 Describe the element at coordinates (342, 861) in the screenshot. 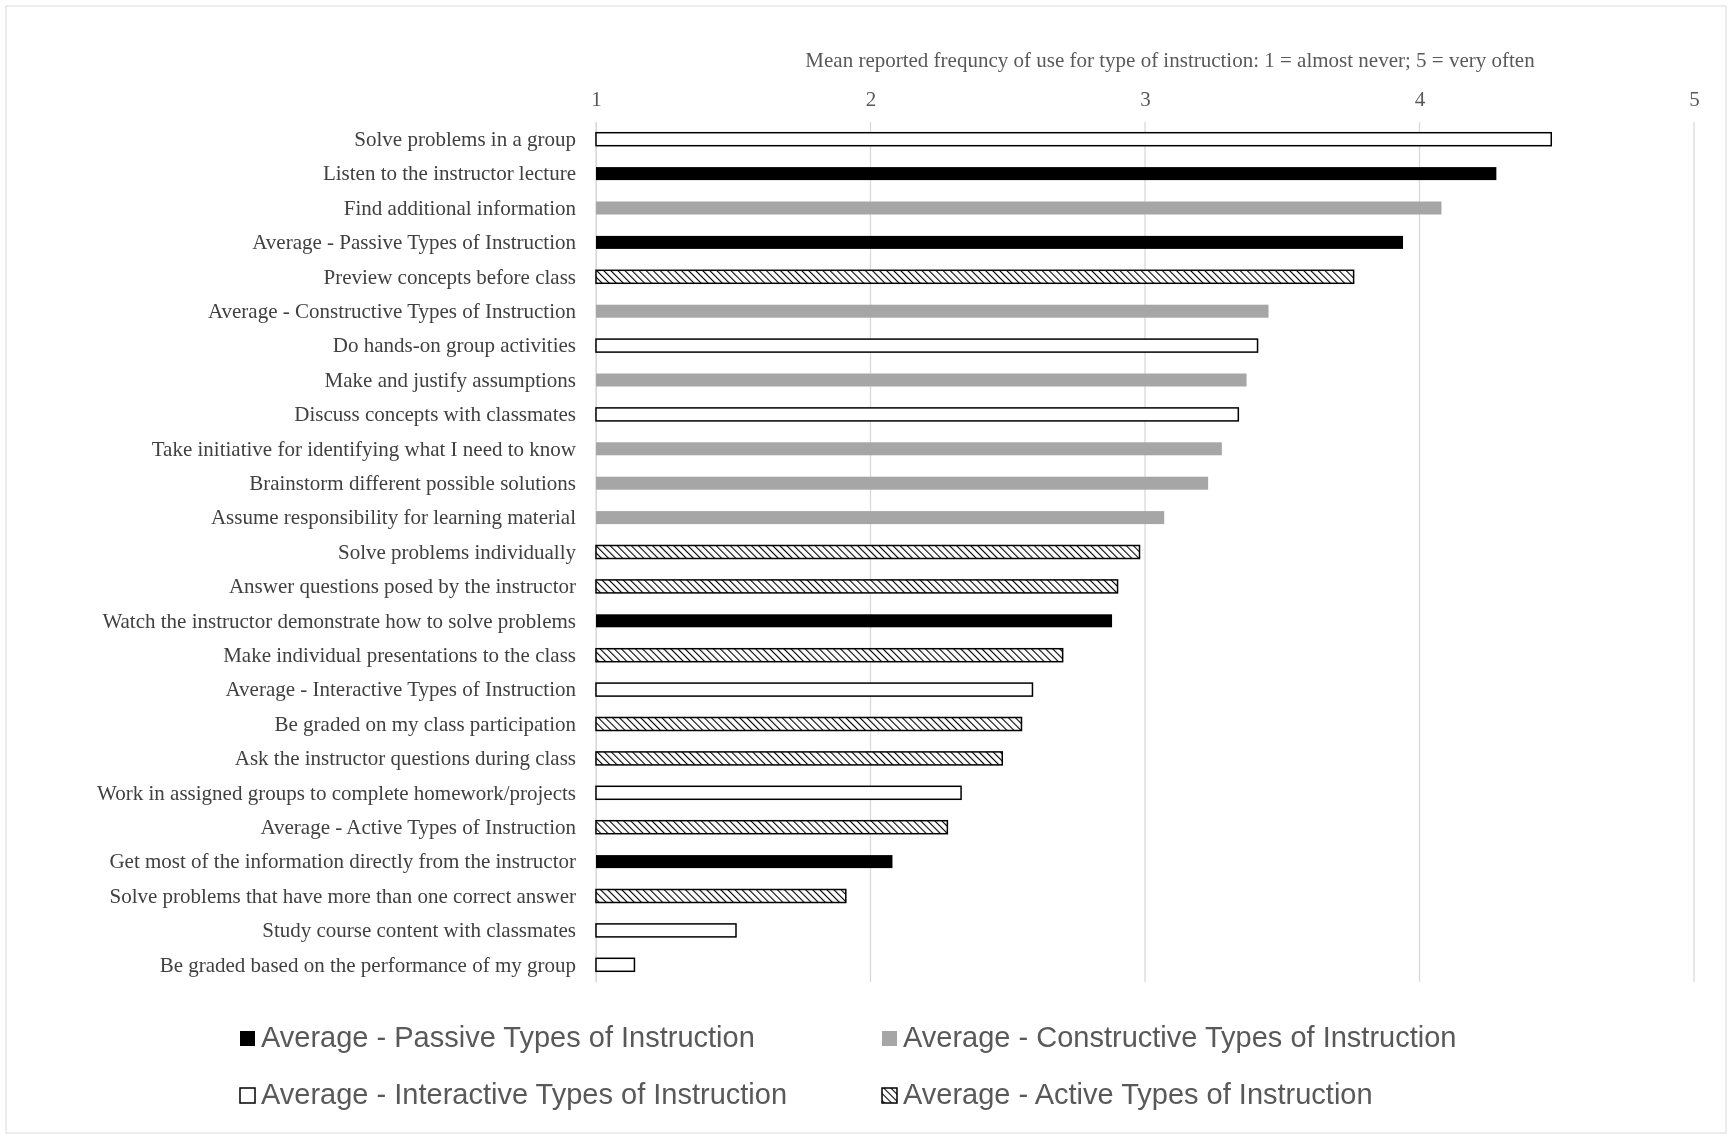

I see `y-tick-label: Get most of the information directly from the instructor` at that location.